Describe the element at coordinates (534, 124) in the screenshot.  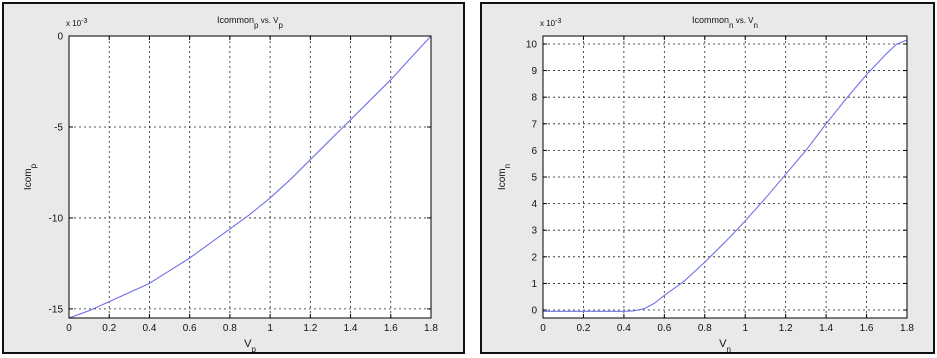
I see `y-tick-label: 7` at that location.